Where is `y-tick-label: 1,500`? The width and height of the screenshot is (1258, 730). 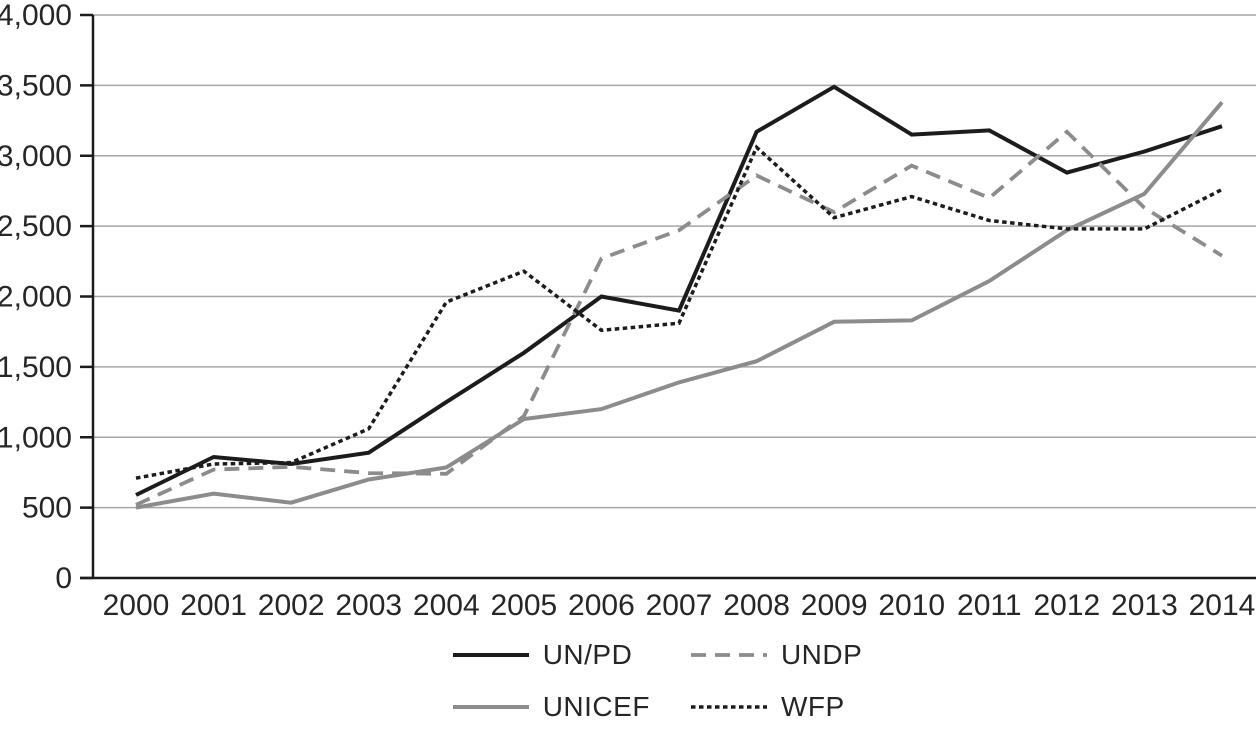 y-tick-label: 1,500 is located at coordinates (36, 367).